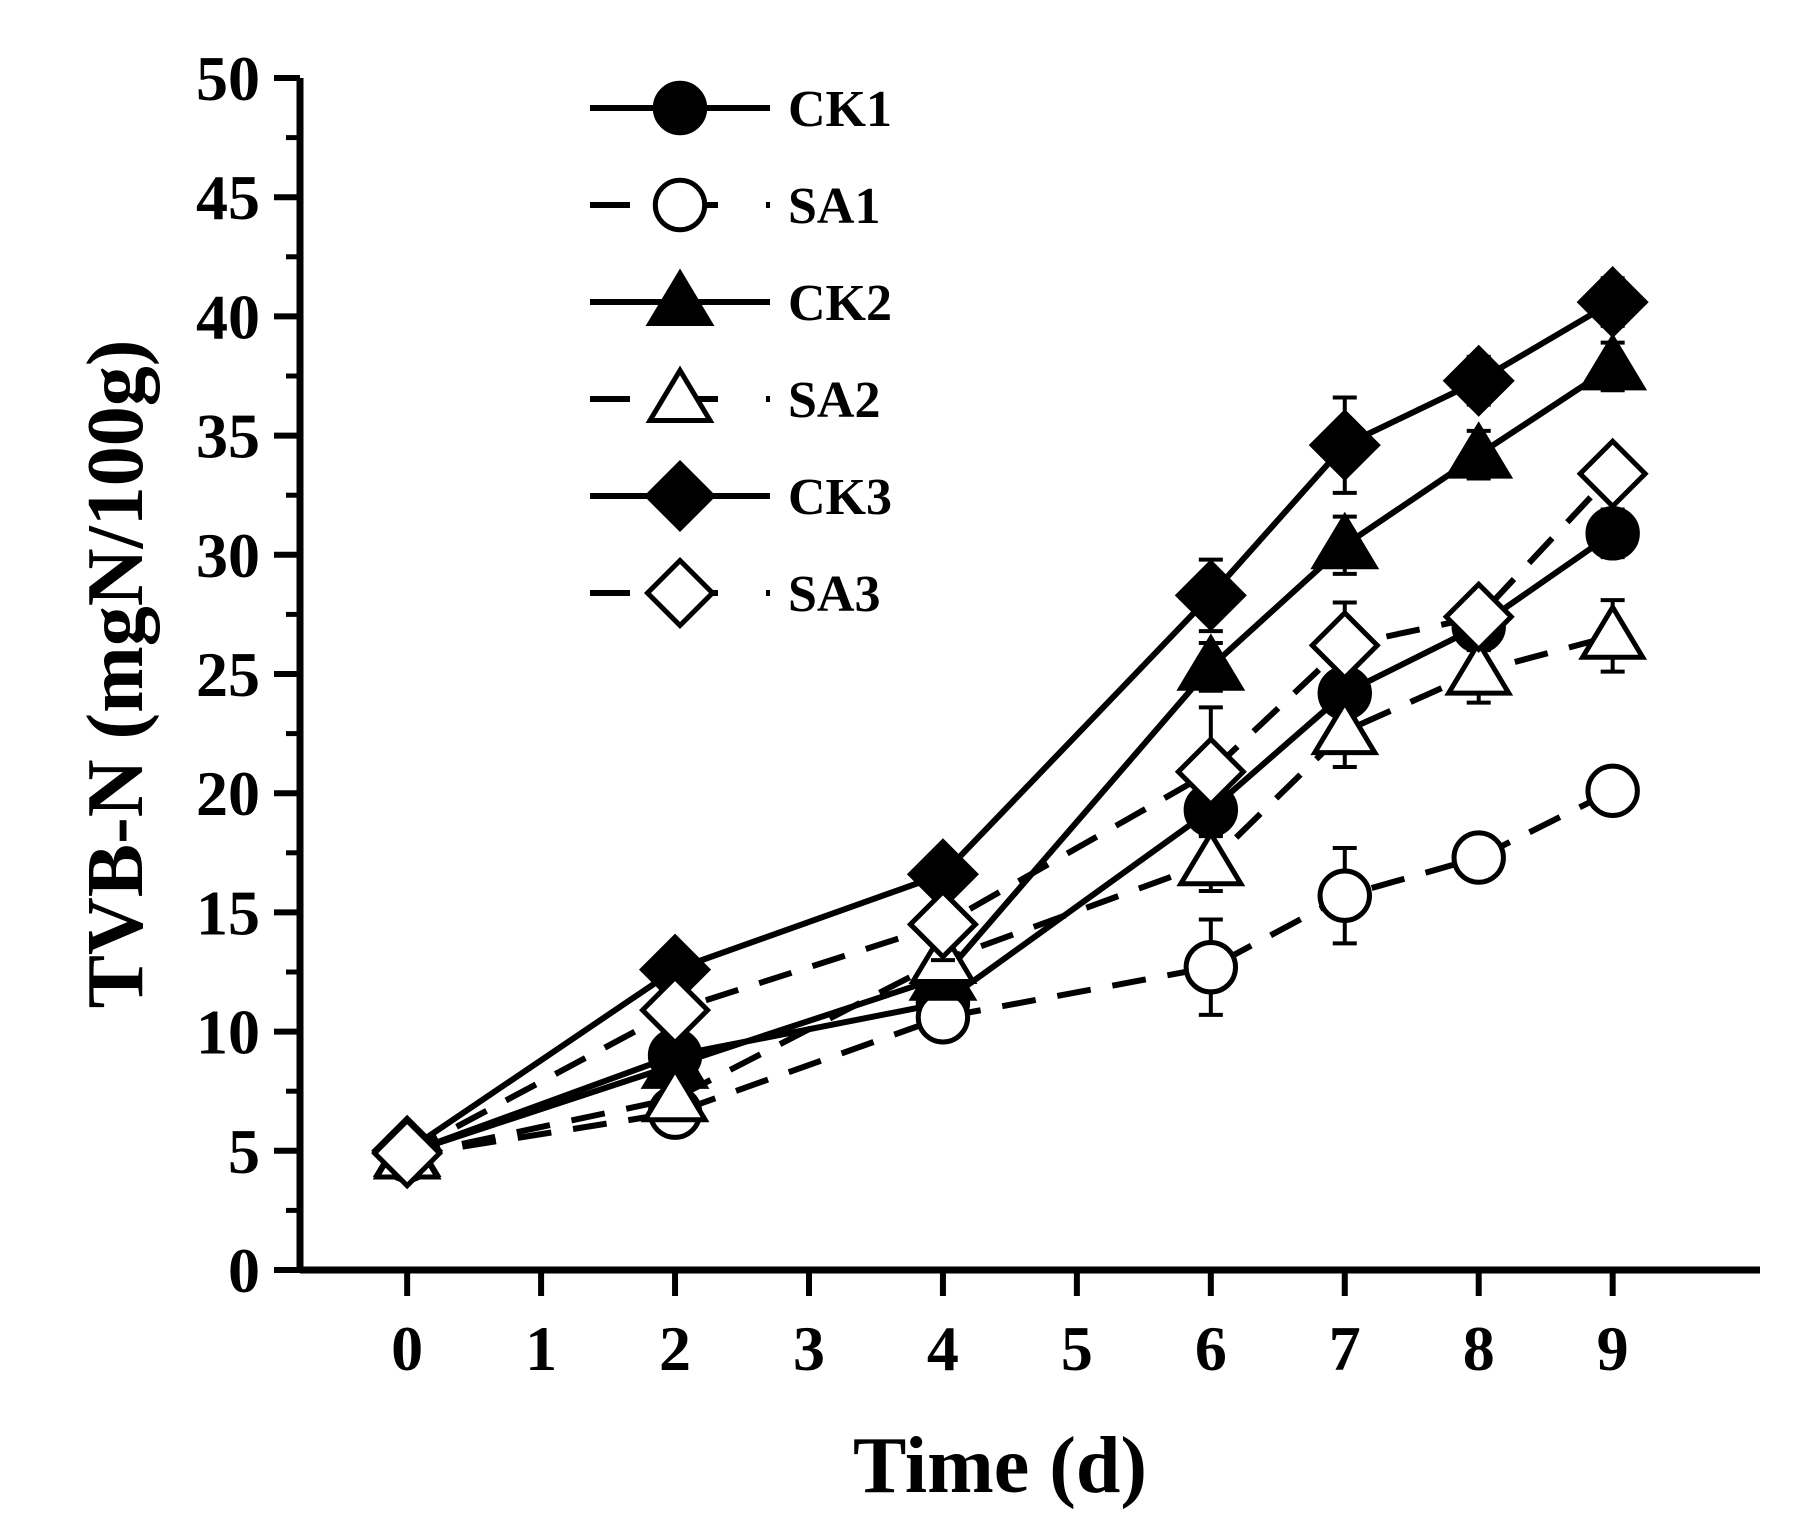 This screenshot has width=1819, height=1539. Describe the element at coordinates (1479, 1348) in the screenshot. I see `x-tick-label-8: 8` at that location.